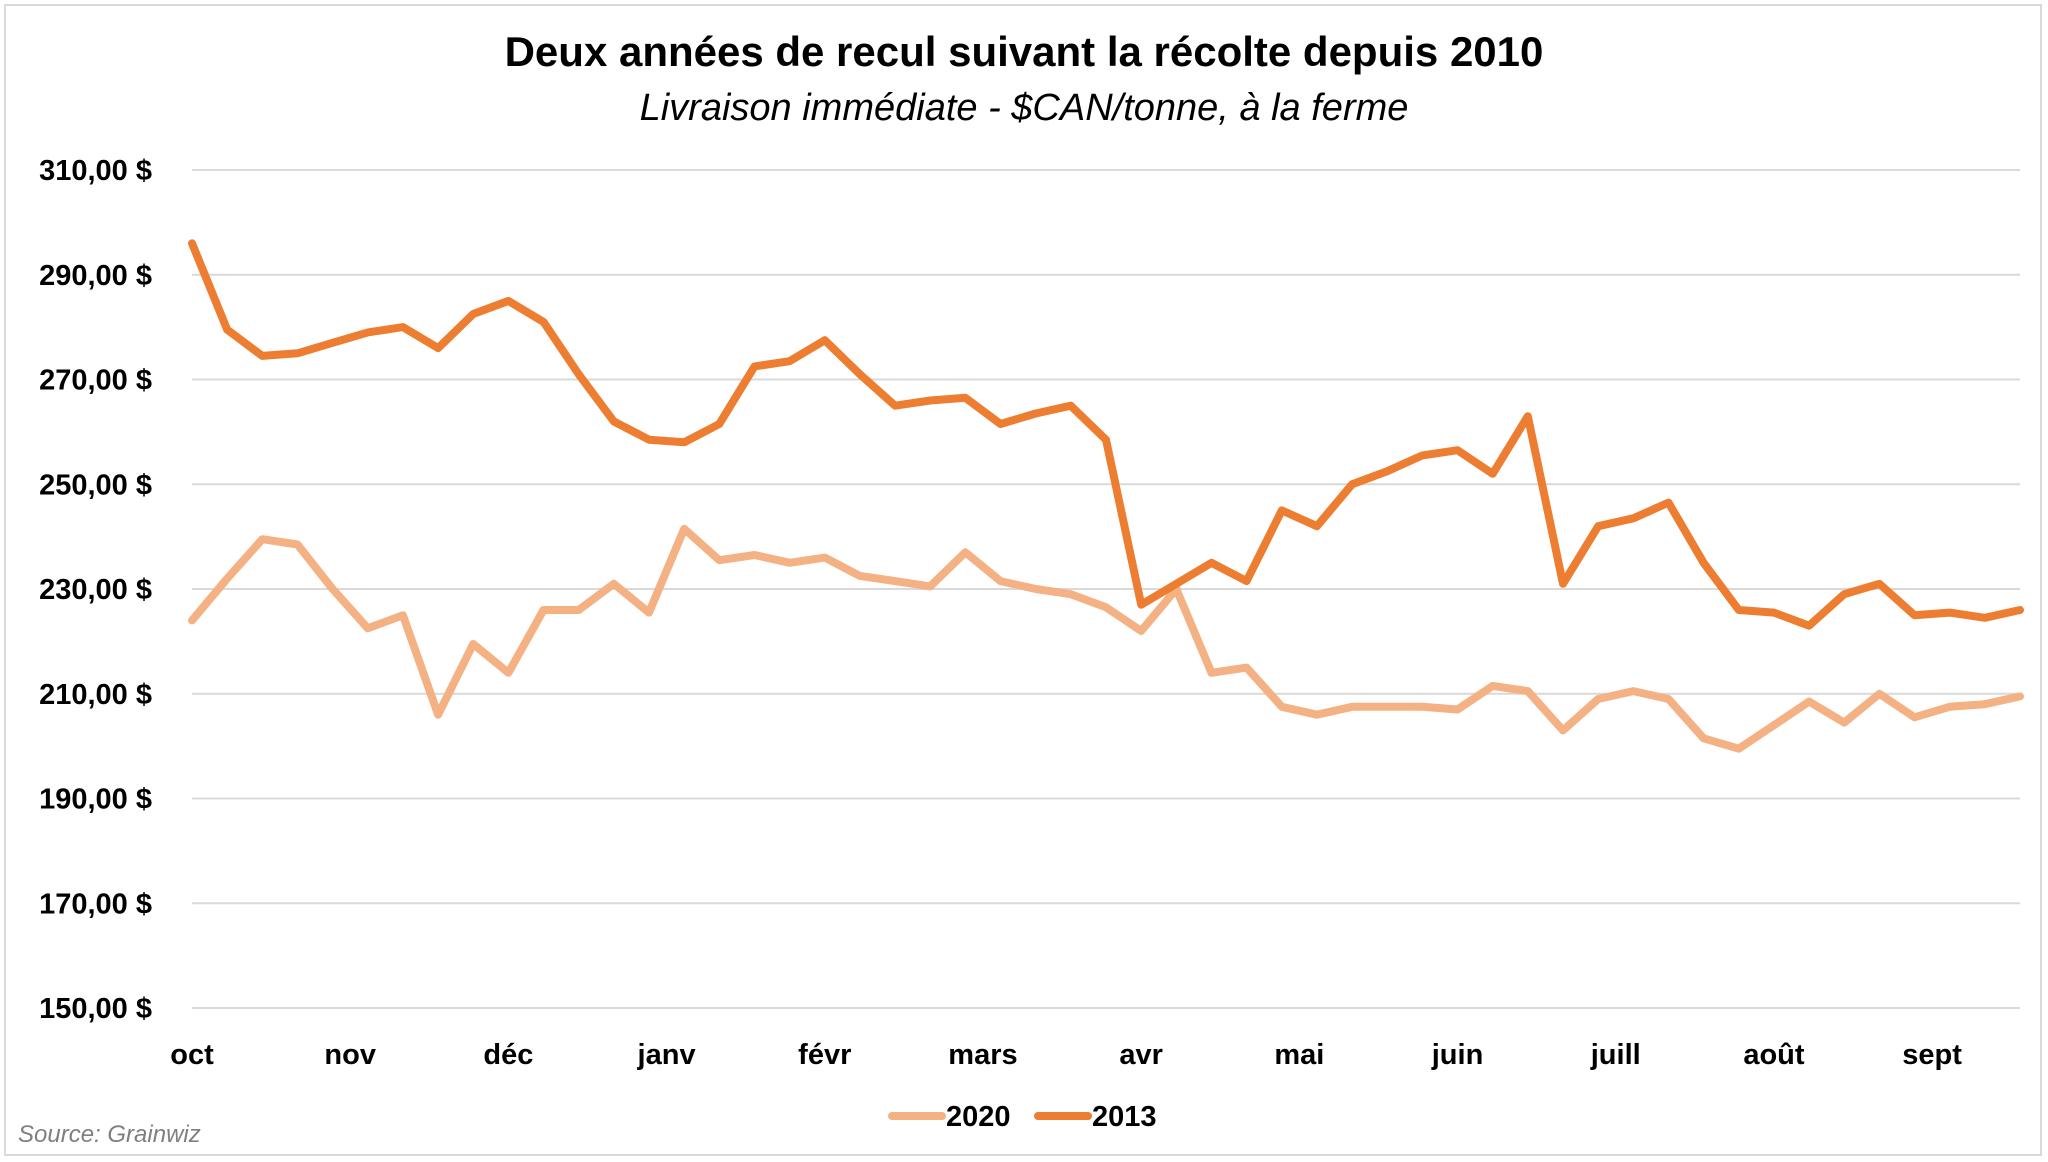 Image resolution: width=2048 pixels, height=1162 pixels. Describe the element at coordinates (95, 695) in the screenshot. I see `y-tick-label: 210,00 $` at that location.